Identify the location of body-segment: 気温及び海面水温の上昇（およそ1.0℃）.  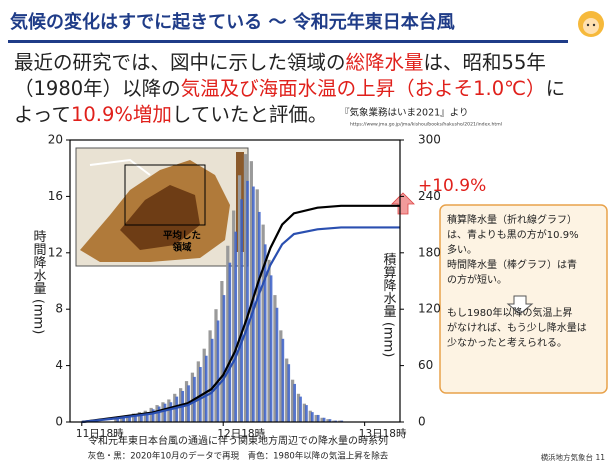
(363, 88).